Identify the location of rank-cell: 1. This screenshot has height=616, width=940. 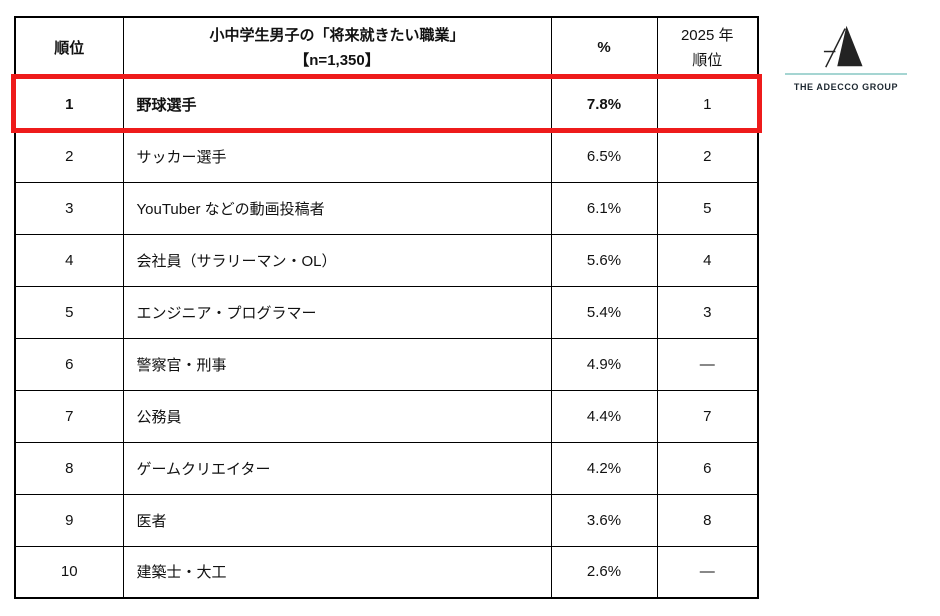
(69, 104).